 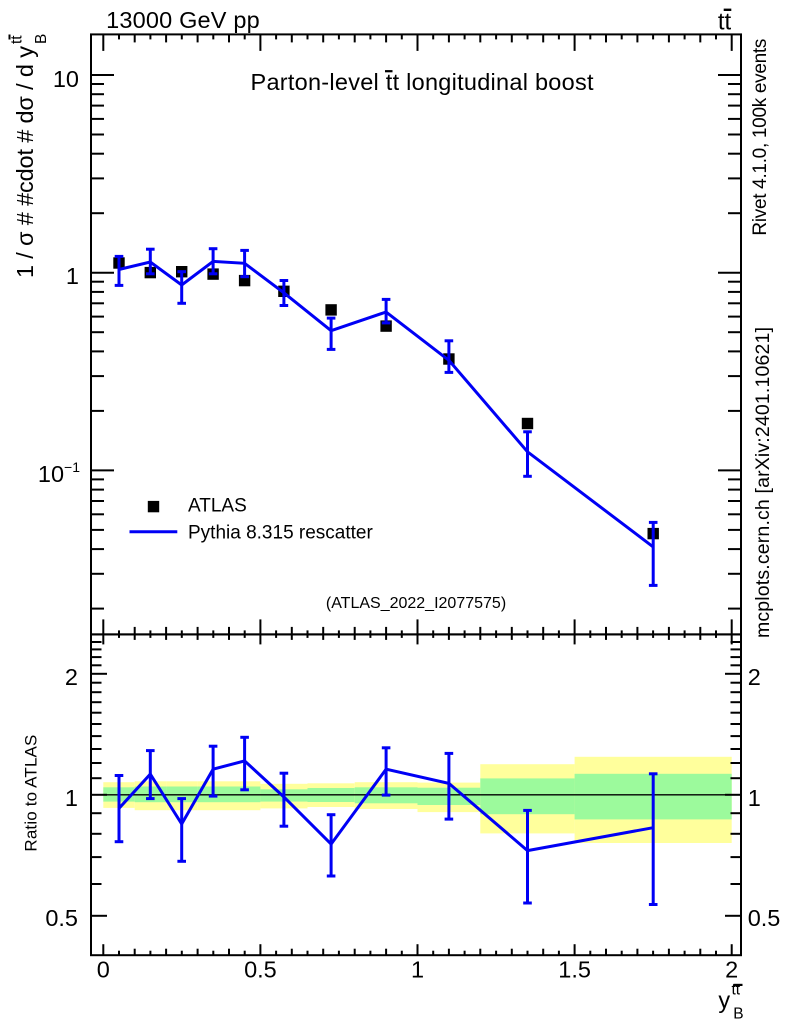 I want to click on svg-text:Parton-level tt longitudinal b: Parton-level tt longitudinal boost, so click(x=422, y=82).